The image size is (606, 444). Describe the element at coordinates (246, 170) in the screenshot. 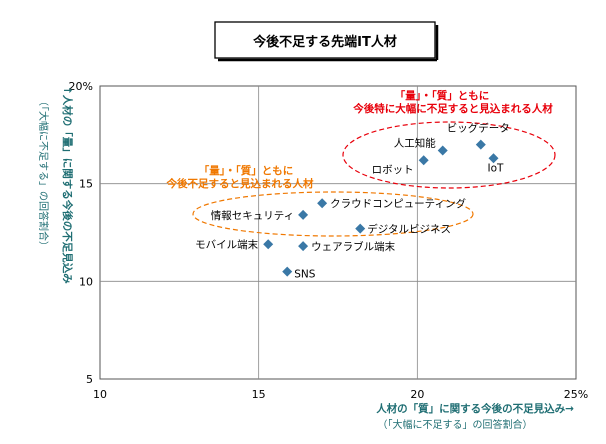

I see `orange-annotation-line1: 「量」・「質」ともに` at that location.